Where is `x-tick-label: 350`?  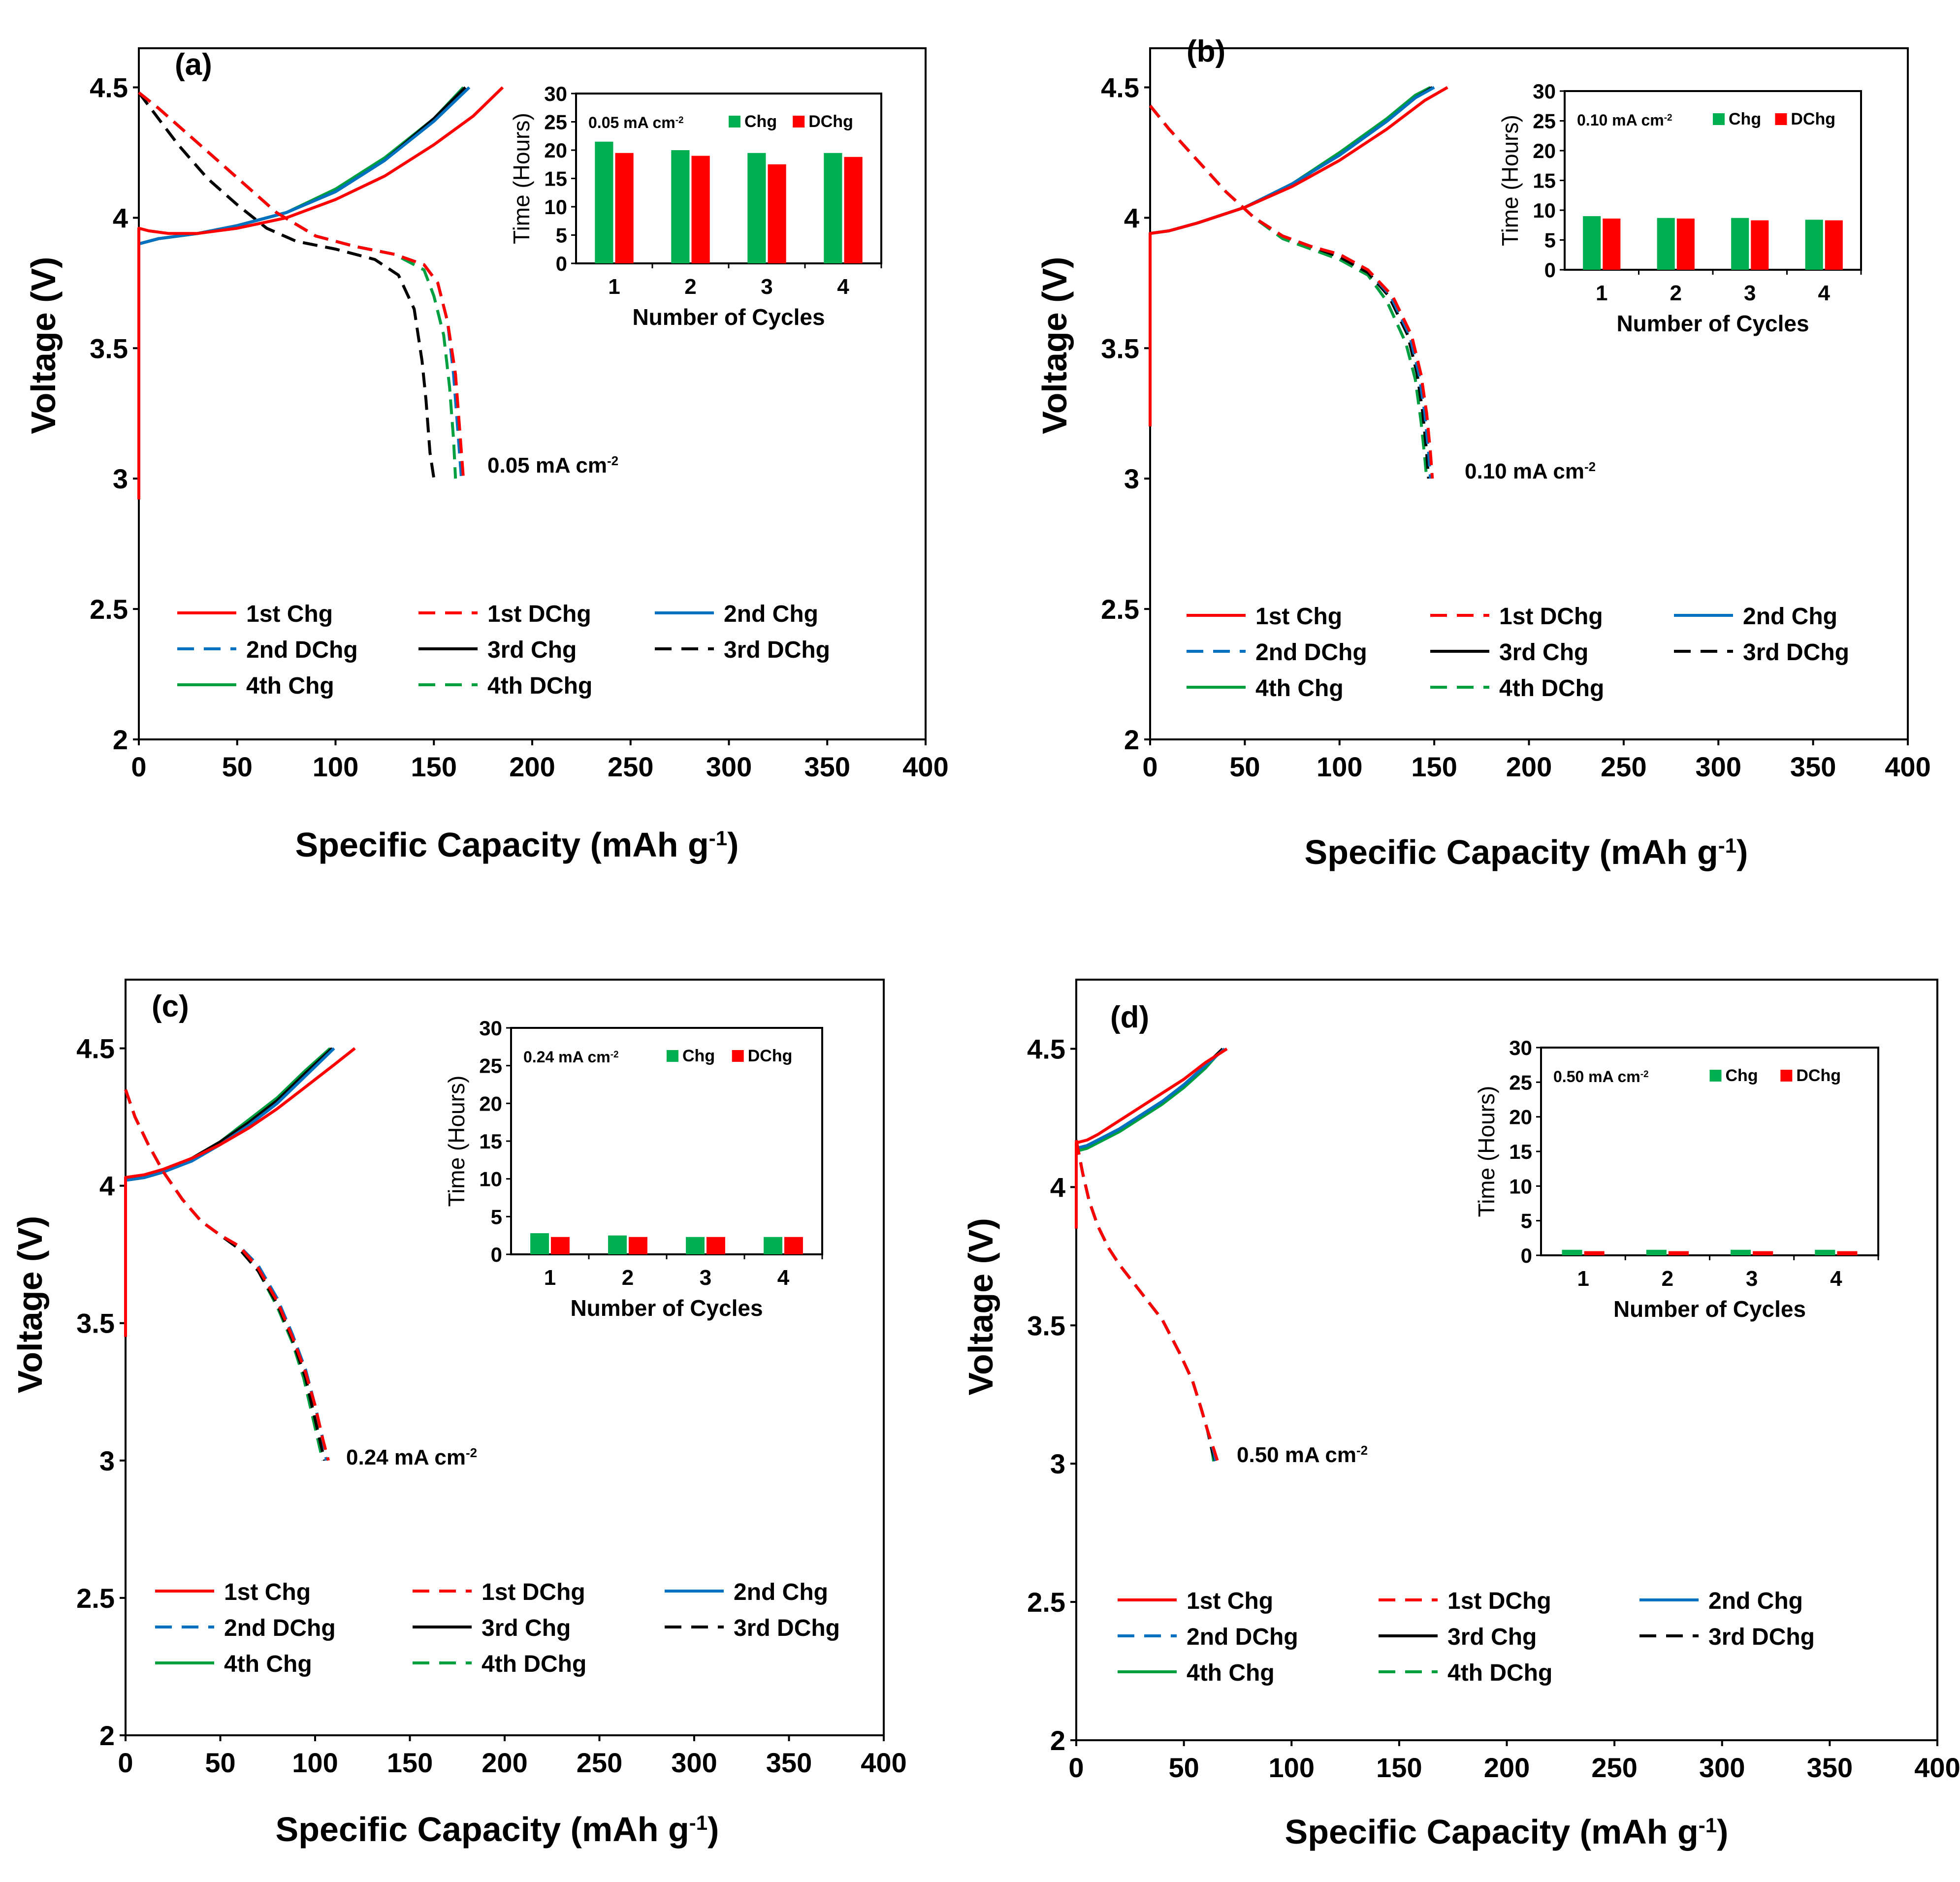 x-tick-label: 350 is located at coordinates (789, 1762).